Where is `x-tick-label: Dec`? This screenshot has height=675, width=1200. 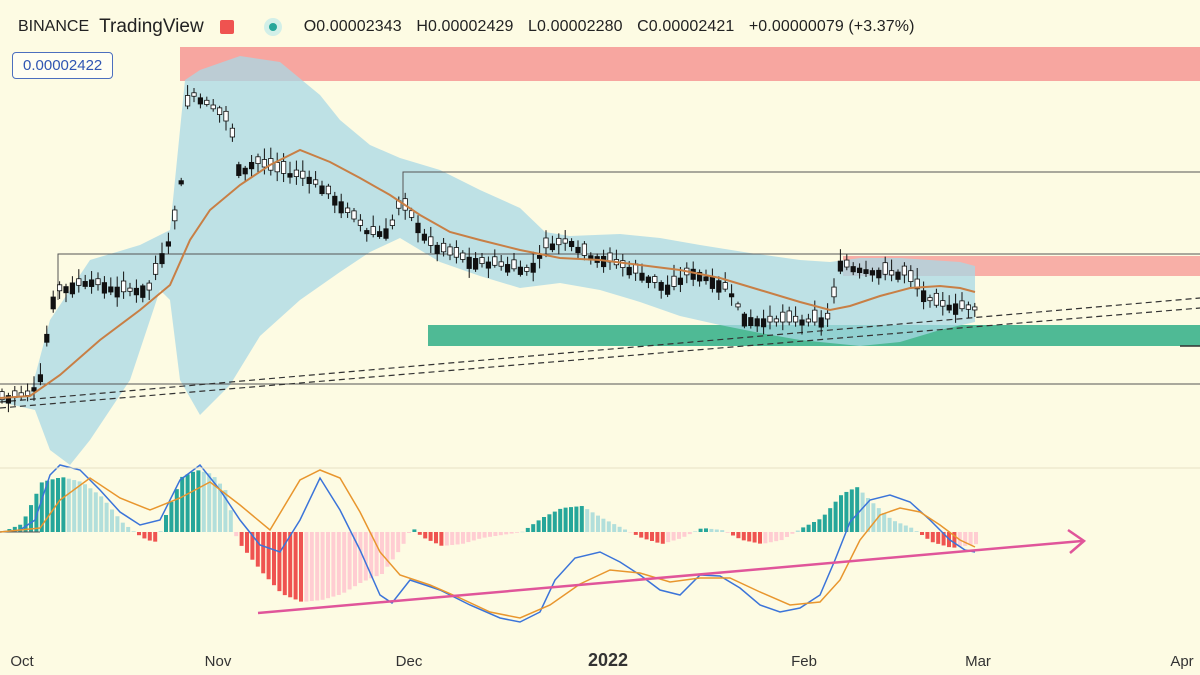 x-tick-label: Dec is located at coordinates (409, 661).